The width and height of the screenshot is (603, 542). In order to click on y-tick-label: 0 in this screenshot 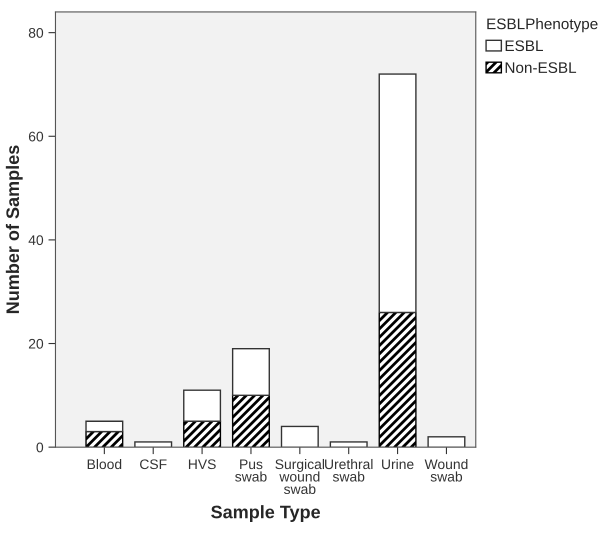, I will do `click(40, 447)`.